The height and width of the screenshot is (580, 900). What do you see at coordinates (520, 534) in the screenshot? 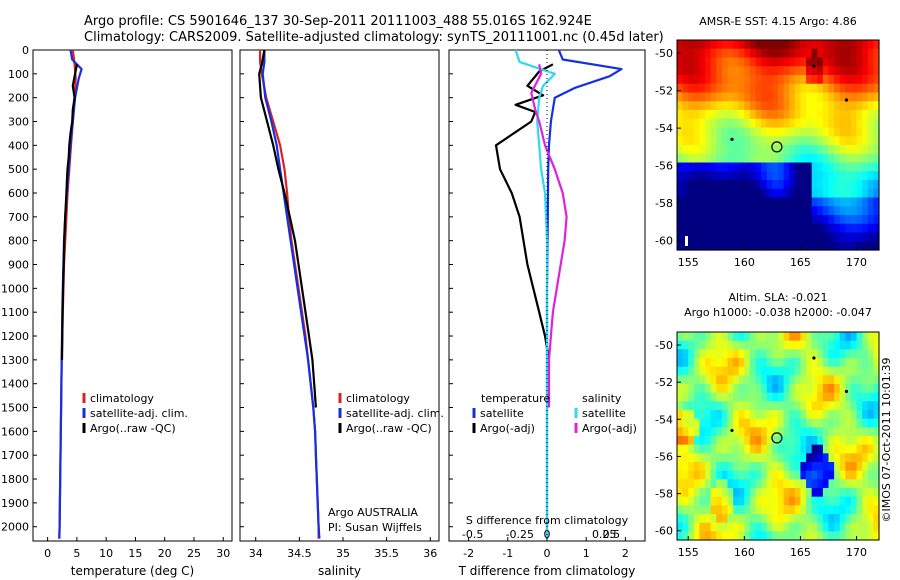
I see `x-tick-top-label: -0.25` at bounding box center [520, 534].